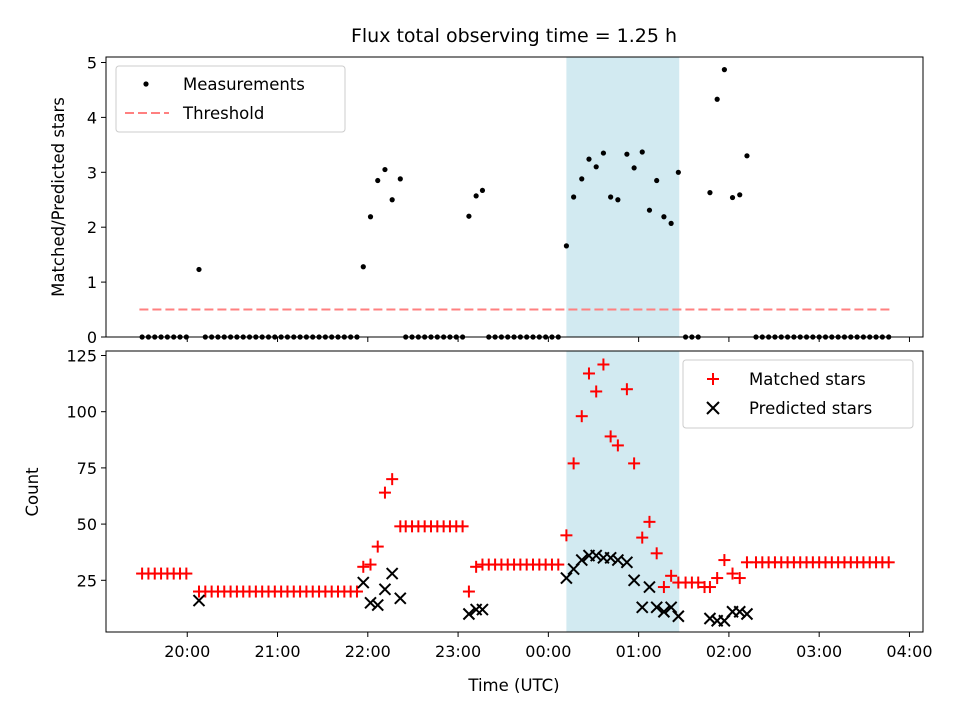 This screenshot has height=720, width=960. Describe the element at coordinates (87, 580) in the screenshot. I see `bottom-y-tick-label: 25` at that location.